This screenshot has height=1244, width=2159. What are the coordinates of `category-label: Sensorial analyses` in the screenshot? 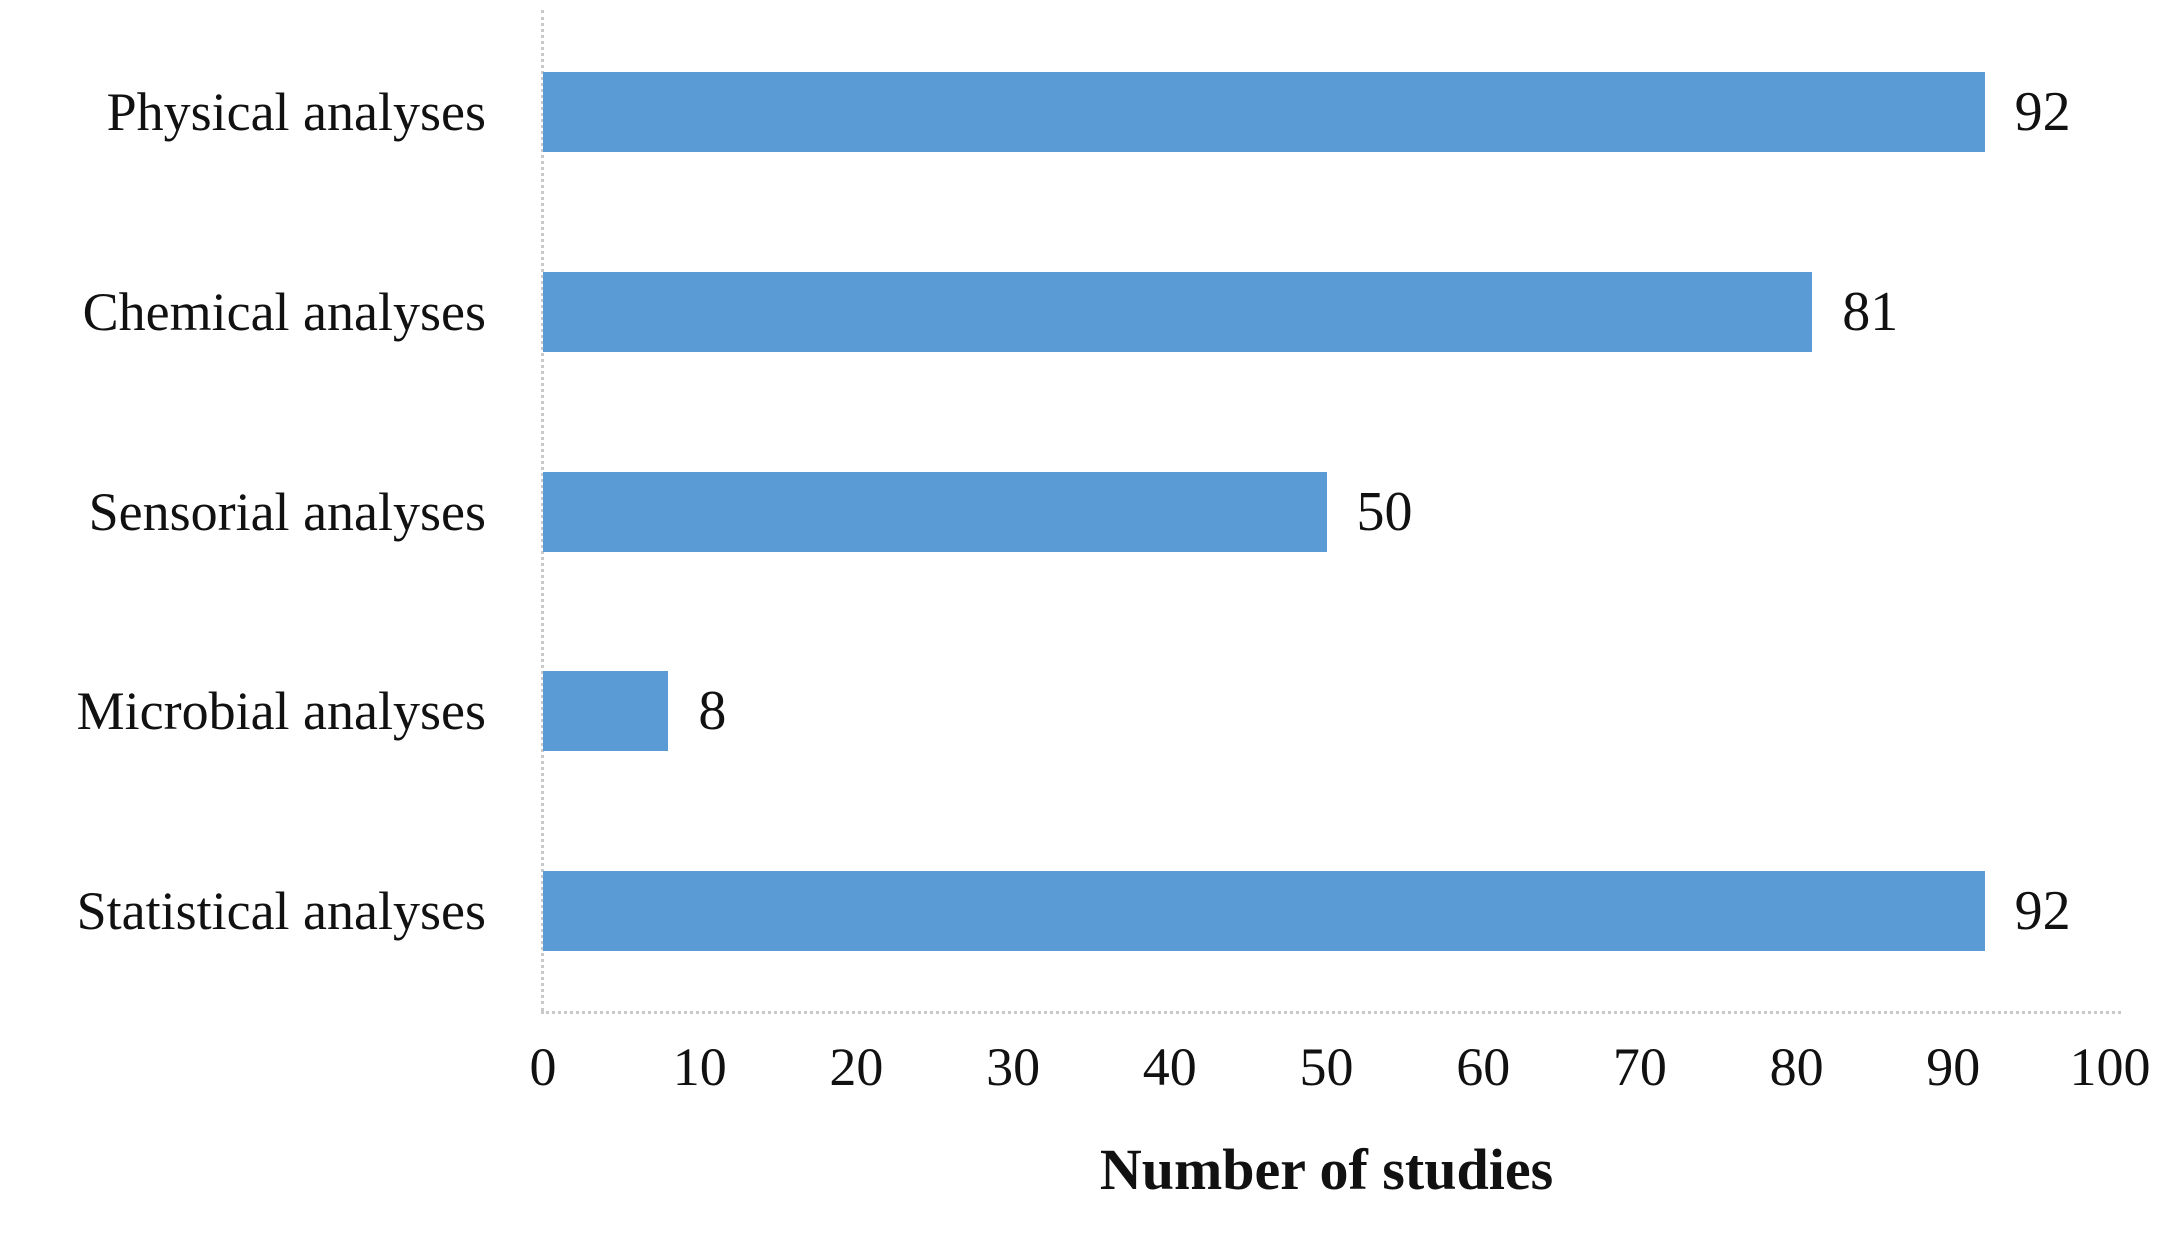 It's located at (287, 511).